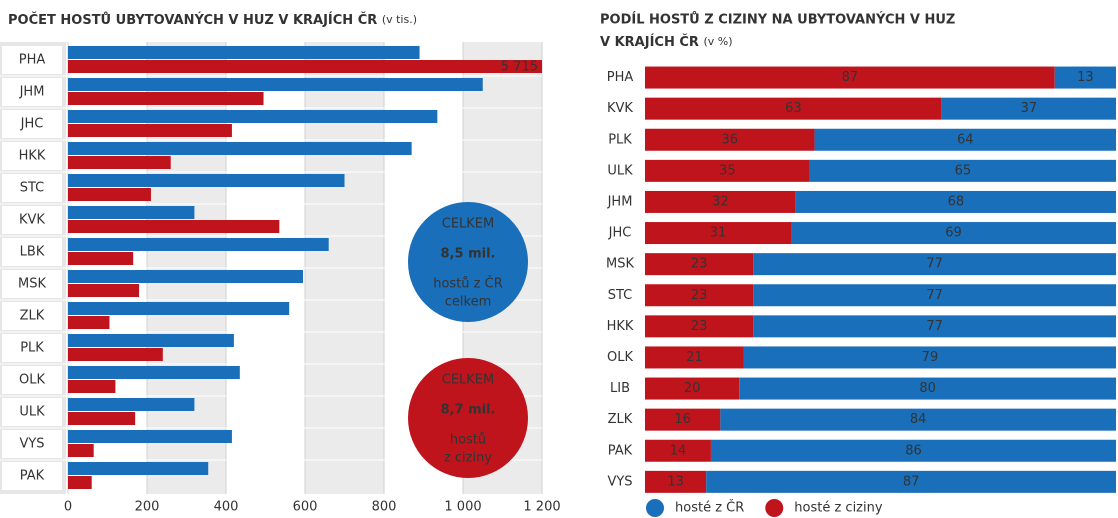  I want to click on category-label: PAK, so click(32, 476).